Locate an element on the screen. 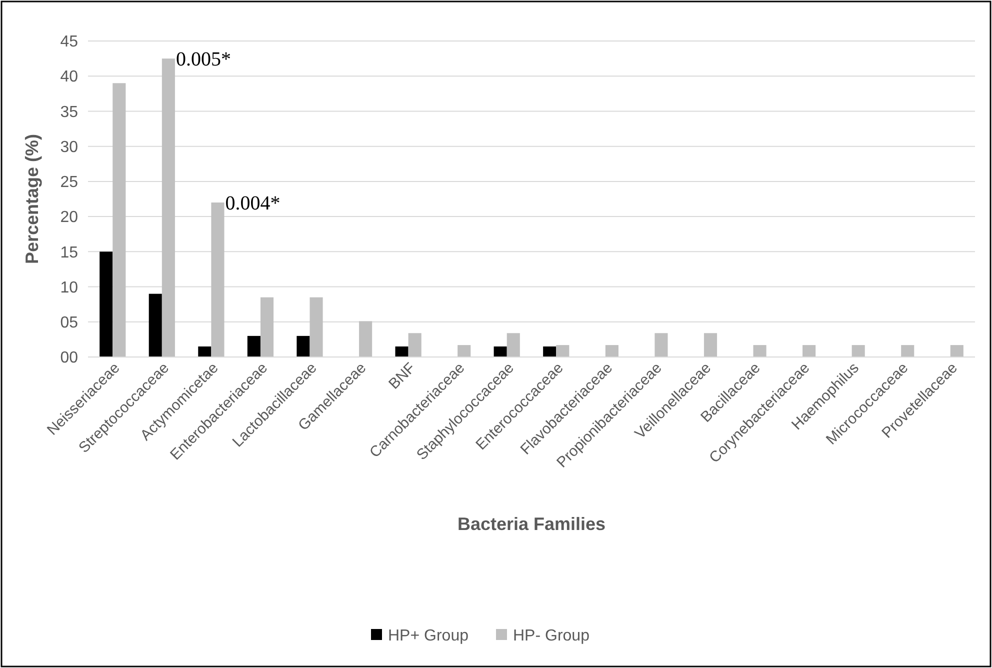 The image size is (992, 668). y-tick-label: 45 is located at coordinates (69, 42).